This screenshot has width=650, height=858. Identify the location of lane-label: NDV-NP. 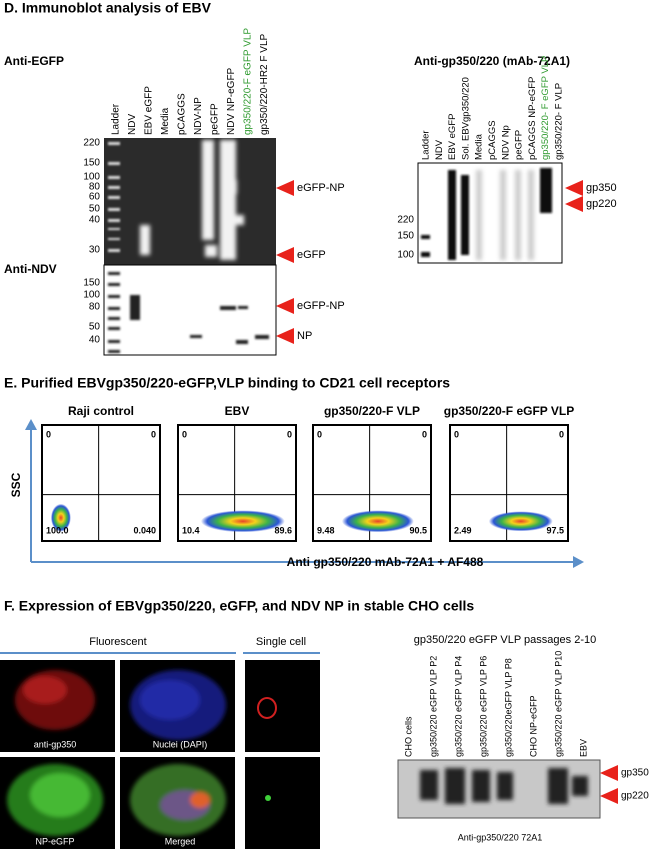
(198, 116).